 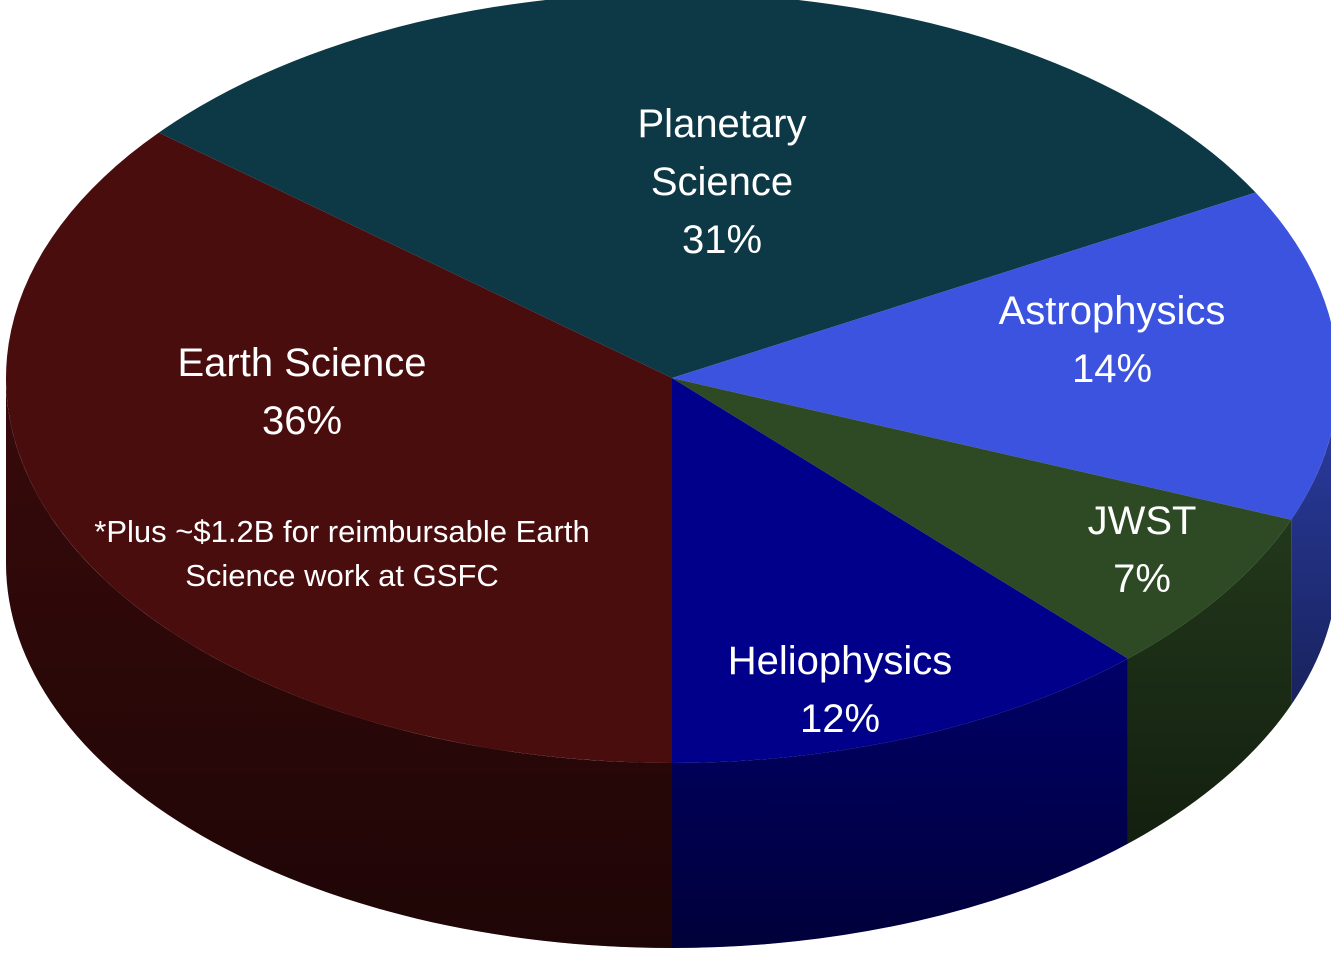 I want to click on category-name: Astrophysics, so click(x=1112, y=311).